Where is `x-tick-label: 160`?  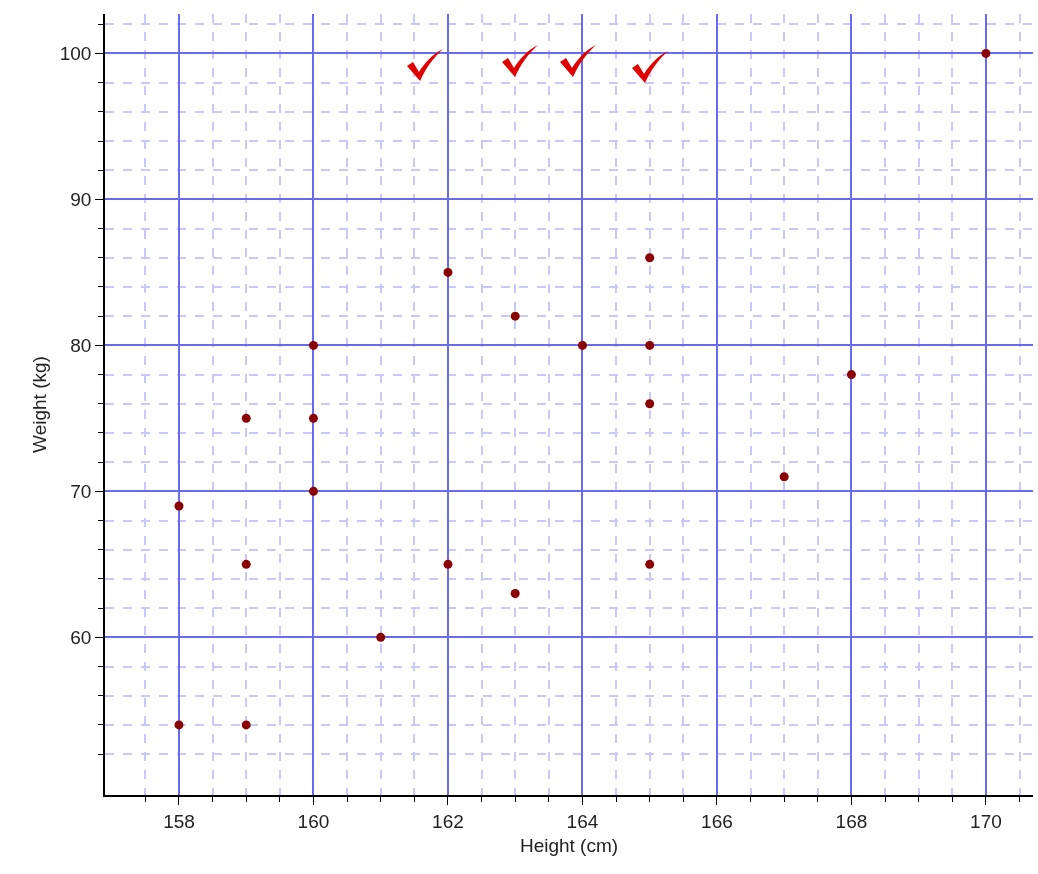
x-tick-label: 160 is located at coordinates (313, 821).